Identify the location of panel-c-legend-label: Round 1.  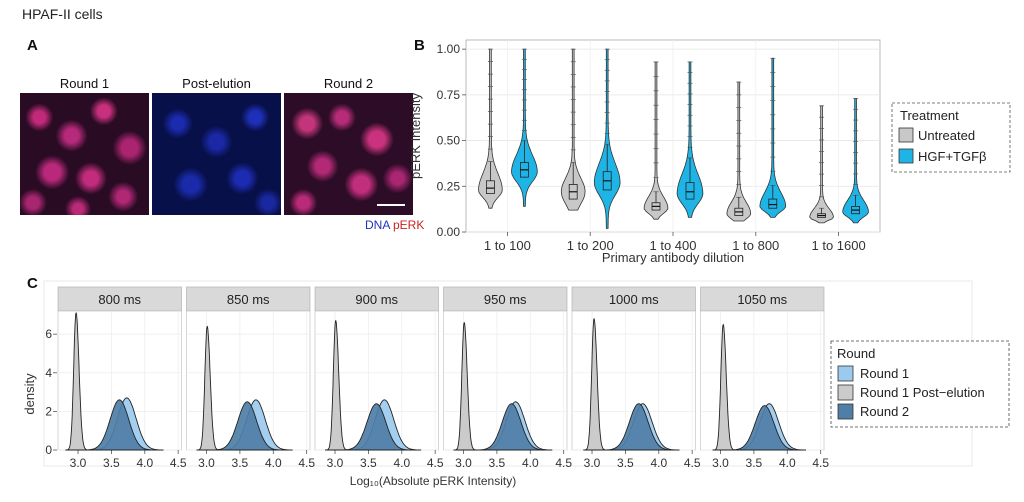
(884, 373).